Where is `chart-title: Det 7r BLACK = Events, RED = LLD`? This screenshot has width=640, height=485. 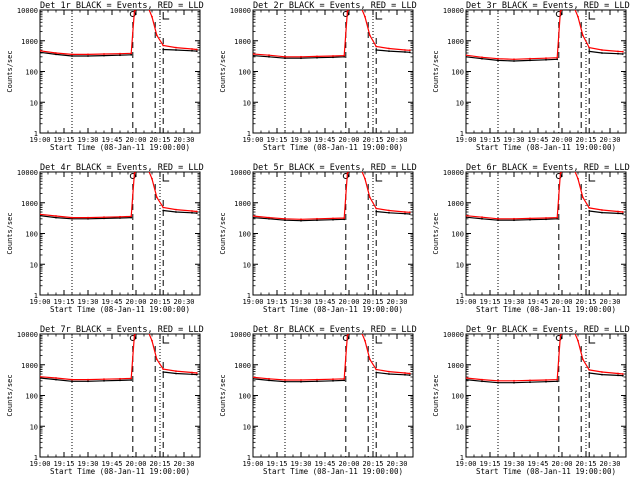 chart-title: Det 7r BLACK = Events, RED = LLD is located at coordinates (122, 330).